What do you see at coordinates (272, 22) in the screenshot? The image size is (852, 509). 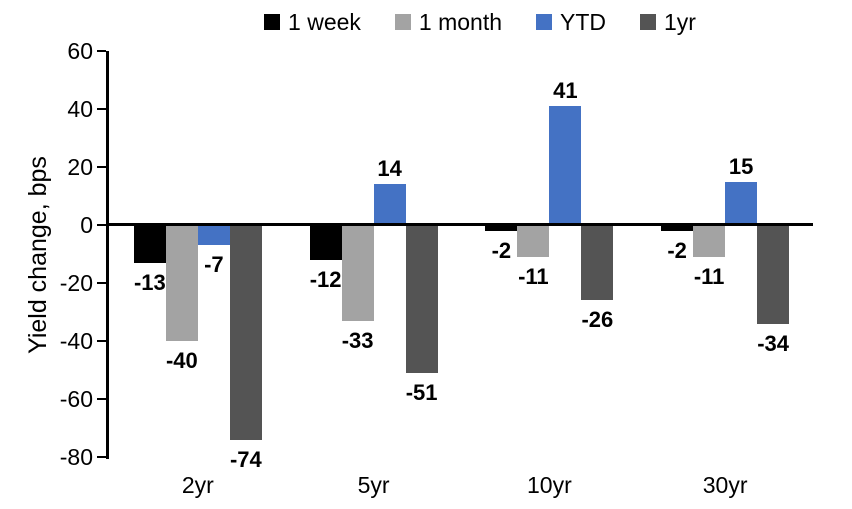 I see `legend-swatch-1-week` at bounding box center [272, 22].